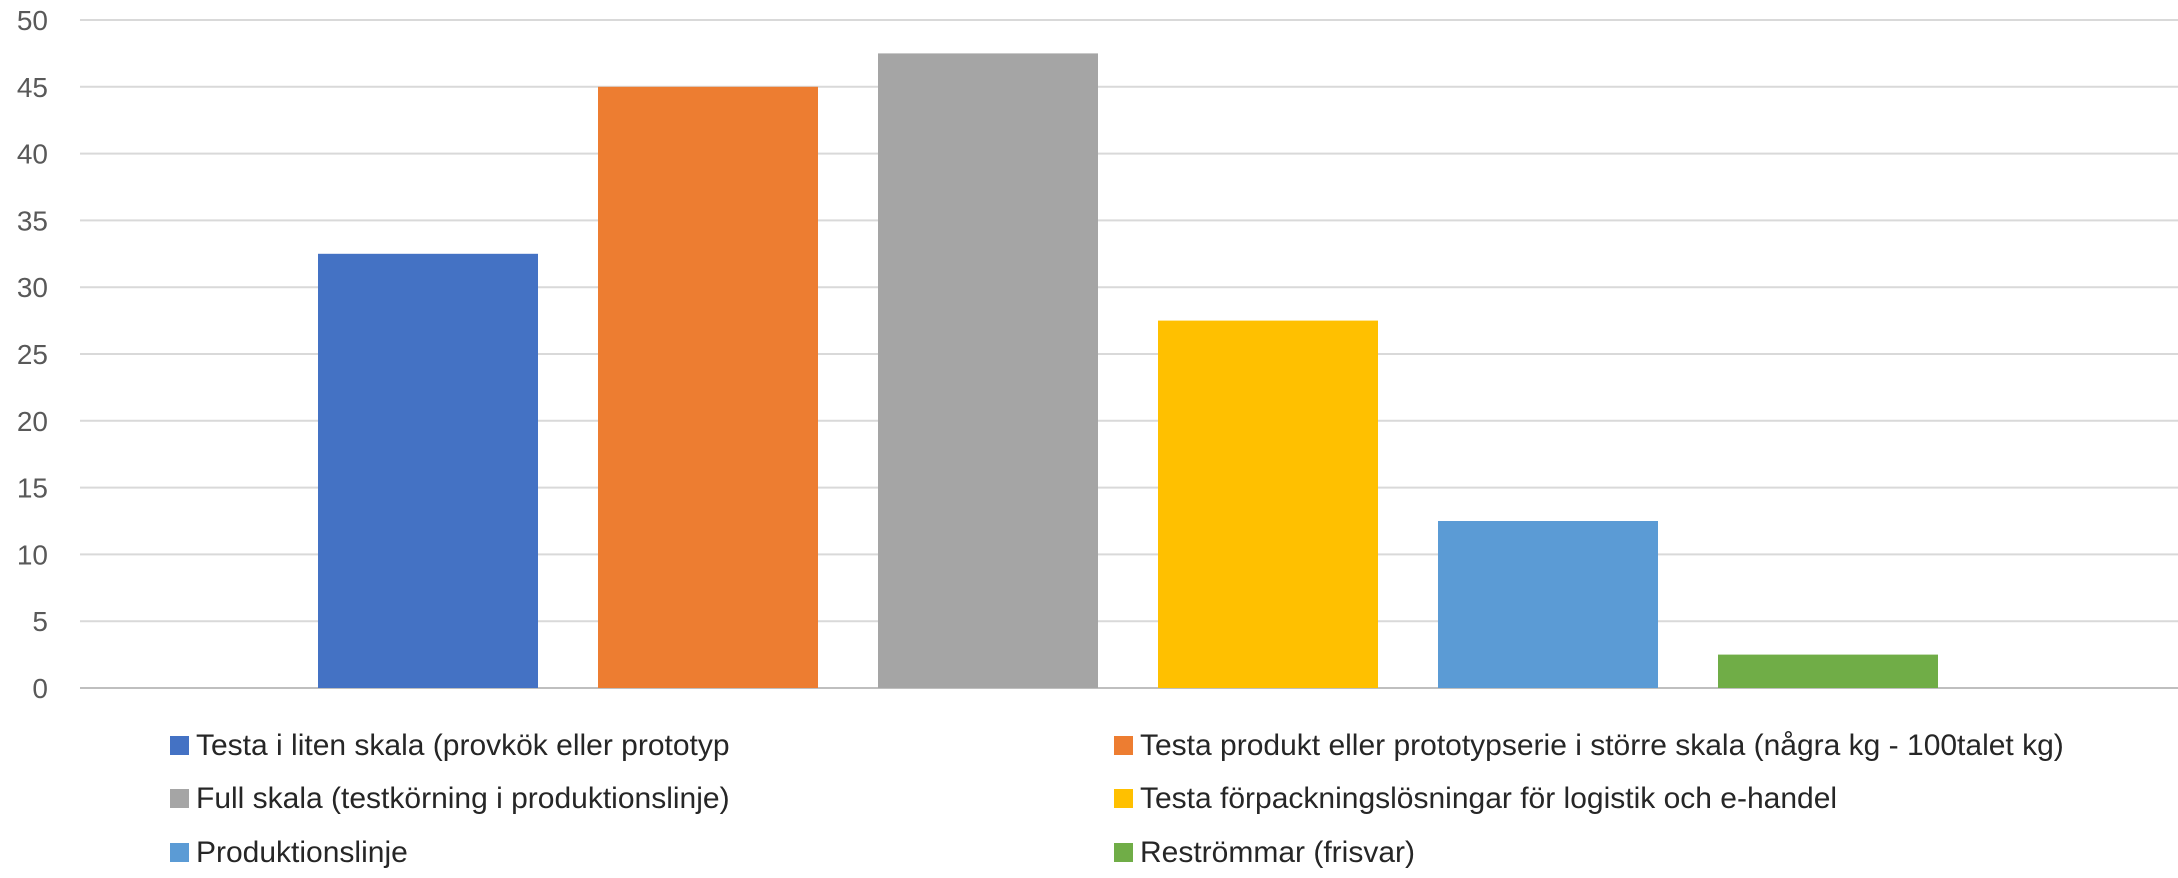 The width and height of the screenshot is (2178, 878). Describe the element at coordinates (302, 852) in the screenshot. I see `legend-label: Produktionslinje` at that location.